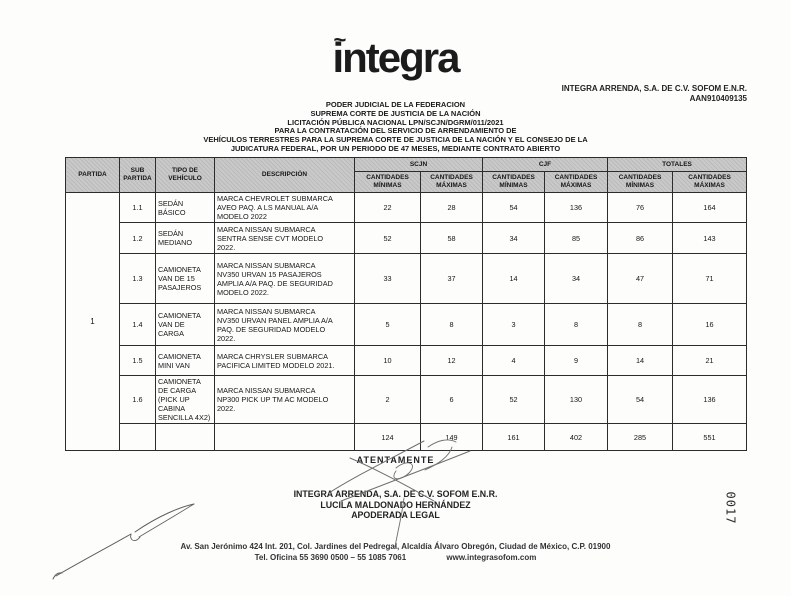 This screenshot has height=596, width=791. What do you see at coordinates (418, 164) in the screenshot?
I see `header-group-scjn: SCJN` at bounding box center [418, 164].